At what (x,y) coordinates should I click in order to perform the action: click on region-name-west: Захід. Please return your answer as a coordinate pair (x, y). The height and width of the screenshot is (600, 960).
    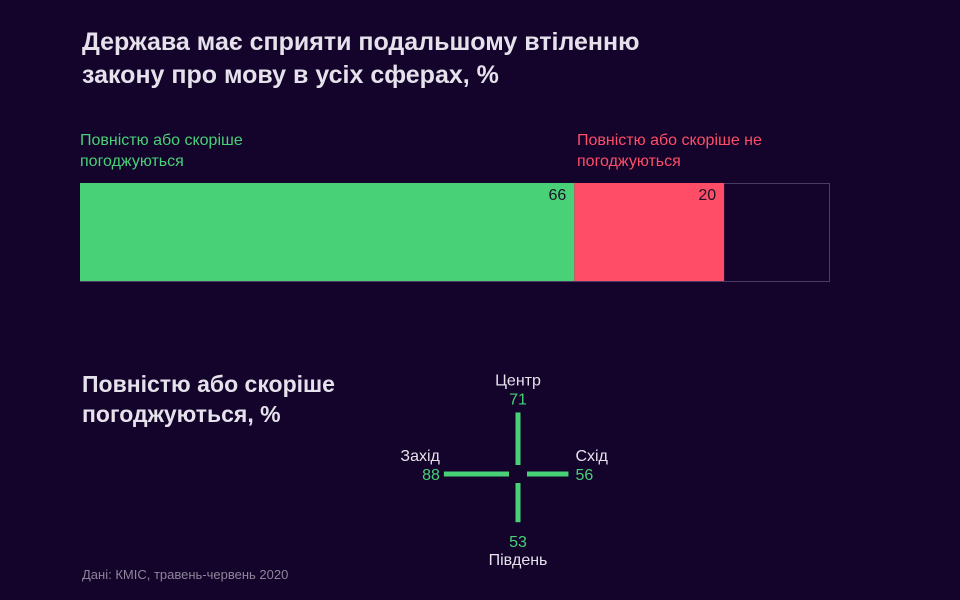
    Looking at the image, I should click on (420, 456).